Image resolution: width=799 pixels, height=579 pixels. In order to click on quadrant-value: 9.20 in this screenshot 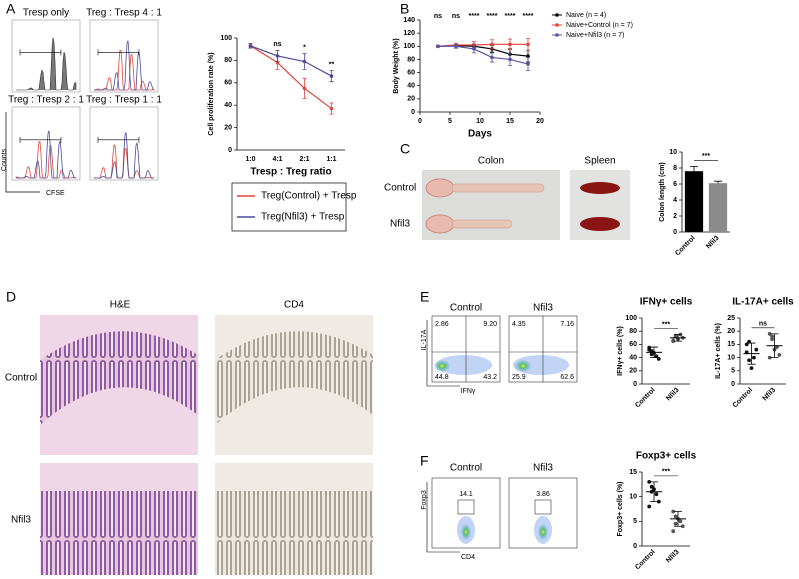, I will do `click(490, 324)`.